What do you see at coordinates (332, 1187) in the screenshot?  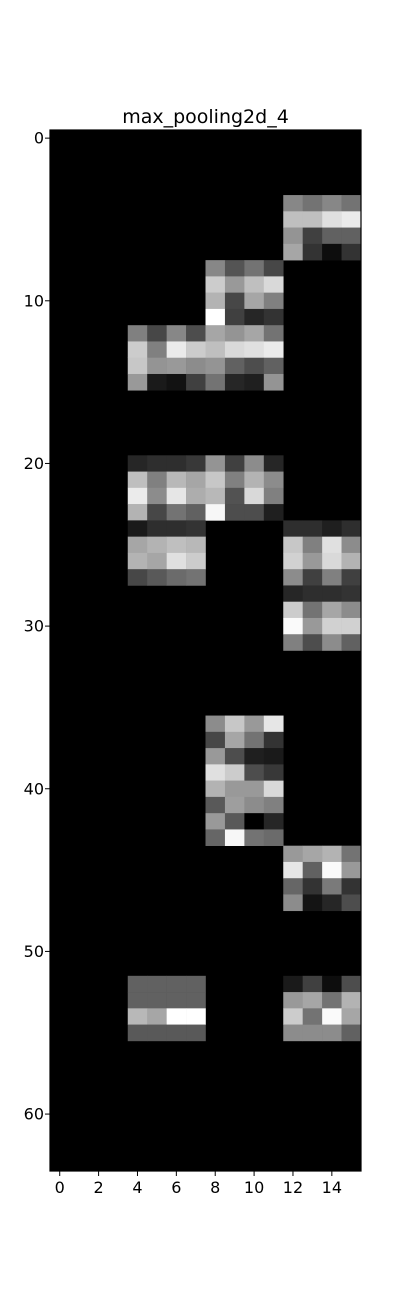 I see `x-tick-label: 14` at bounding box center [332, 1187].